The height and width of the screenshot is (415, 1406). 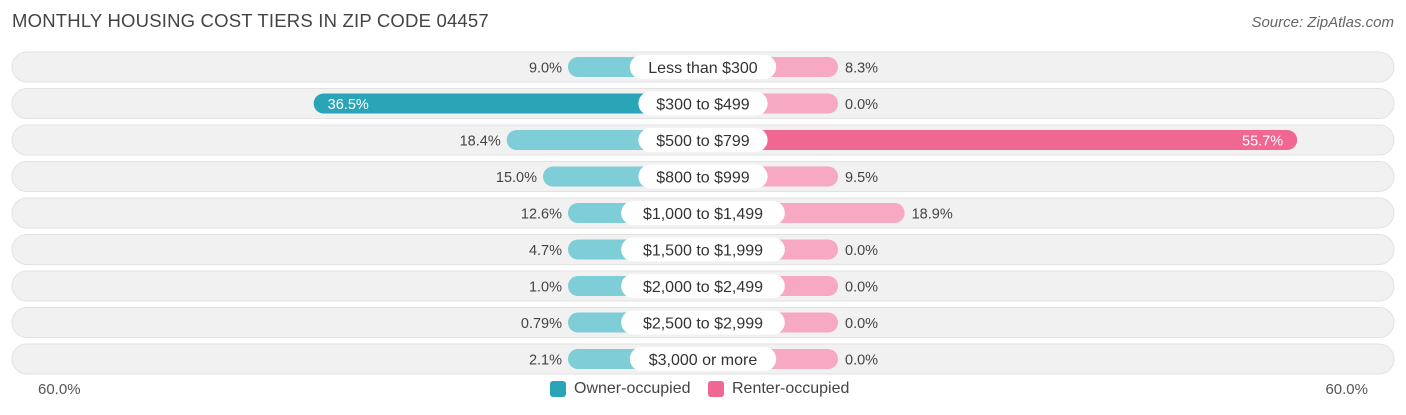 I want to click on category-label: $1,000 to $1,499, so click(x=703, y=214).